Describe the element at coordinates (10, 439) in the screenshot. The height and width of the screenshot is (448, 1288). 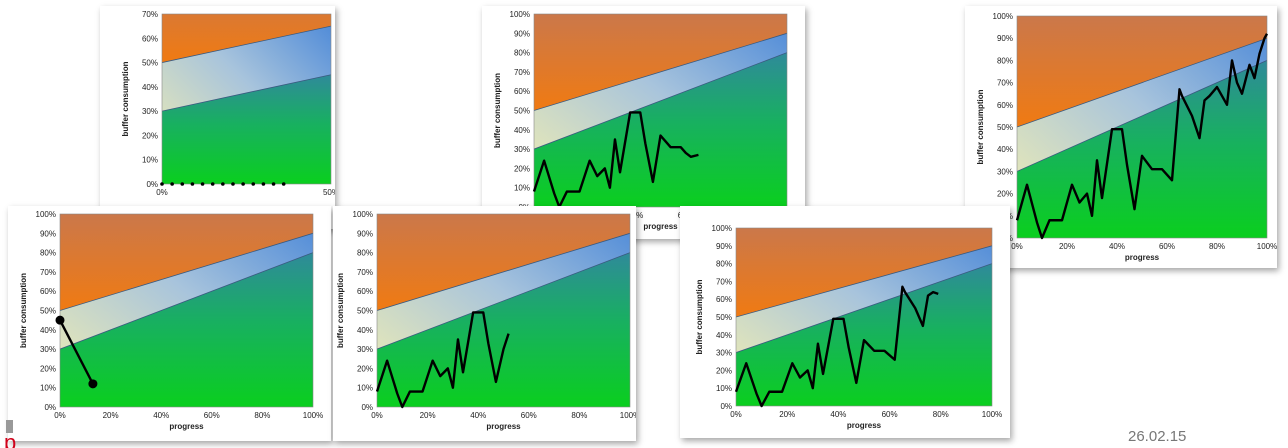
I see `logo-letter: p` at that location.